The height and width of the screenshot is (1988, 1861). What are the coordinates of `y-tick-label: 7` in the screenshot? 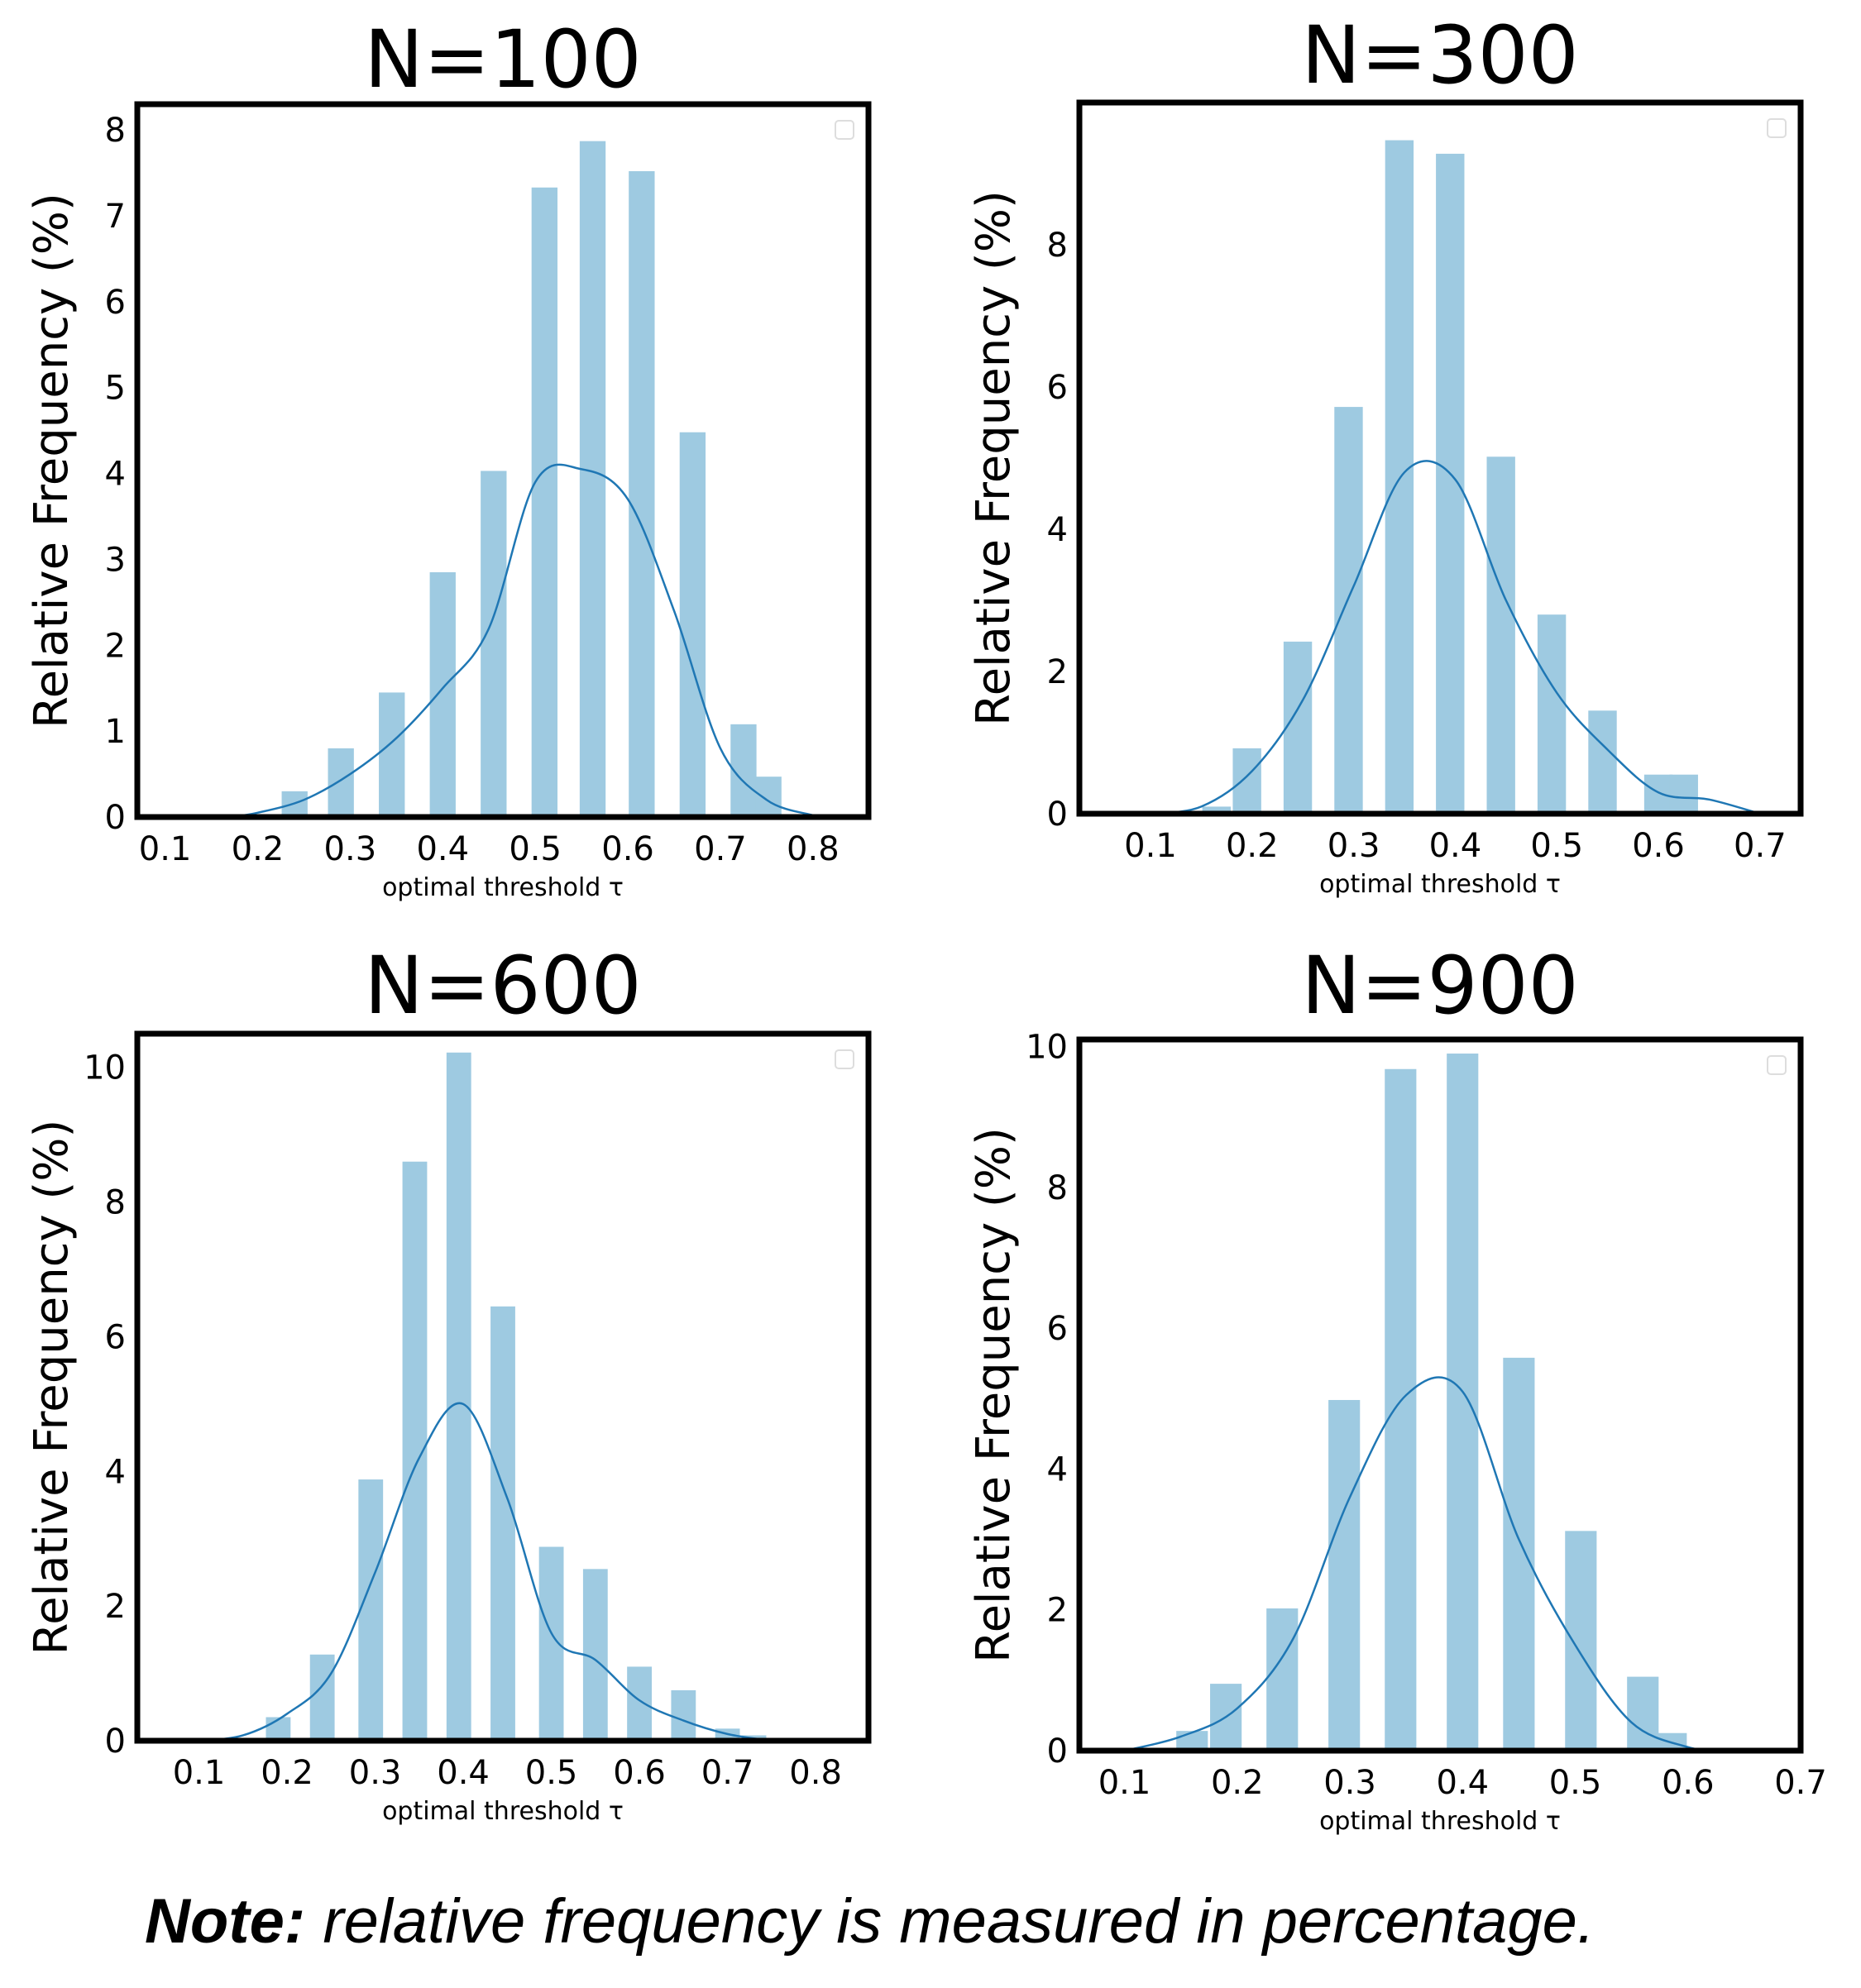 It's located at (115, 217).